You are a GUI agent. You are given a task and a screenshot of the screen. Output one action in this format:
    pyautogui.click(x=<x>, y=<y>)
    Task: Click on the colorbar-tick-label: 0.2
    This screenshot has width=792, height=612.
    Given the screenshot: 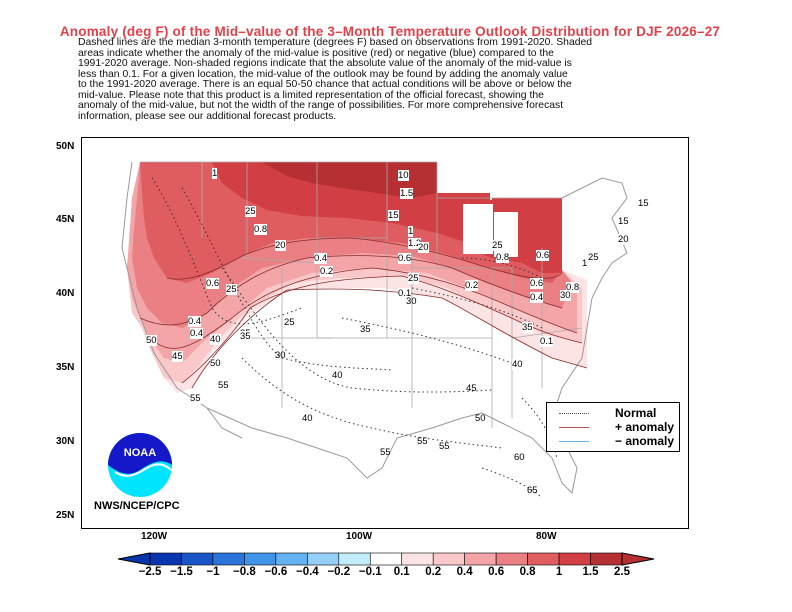 What is the action you would take?
    pyautogui.click(x=433, y=572)
    